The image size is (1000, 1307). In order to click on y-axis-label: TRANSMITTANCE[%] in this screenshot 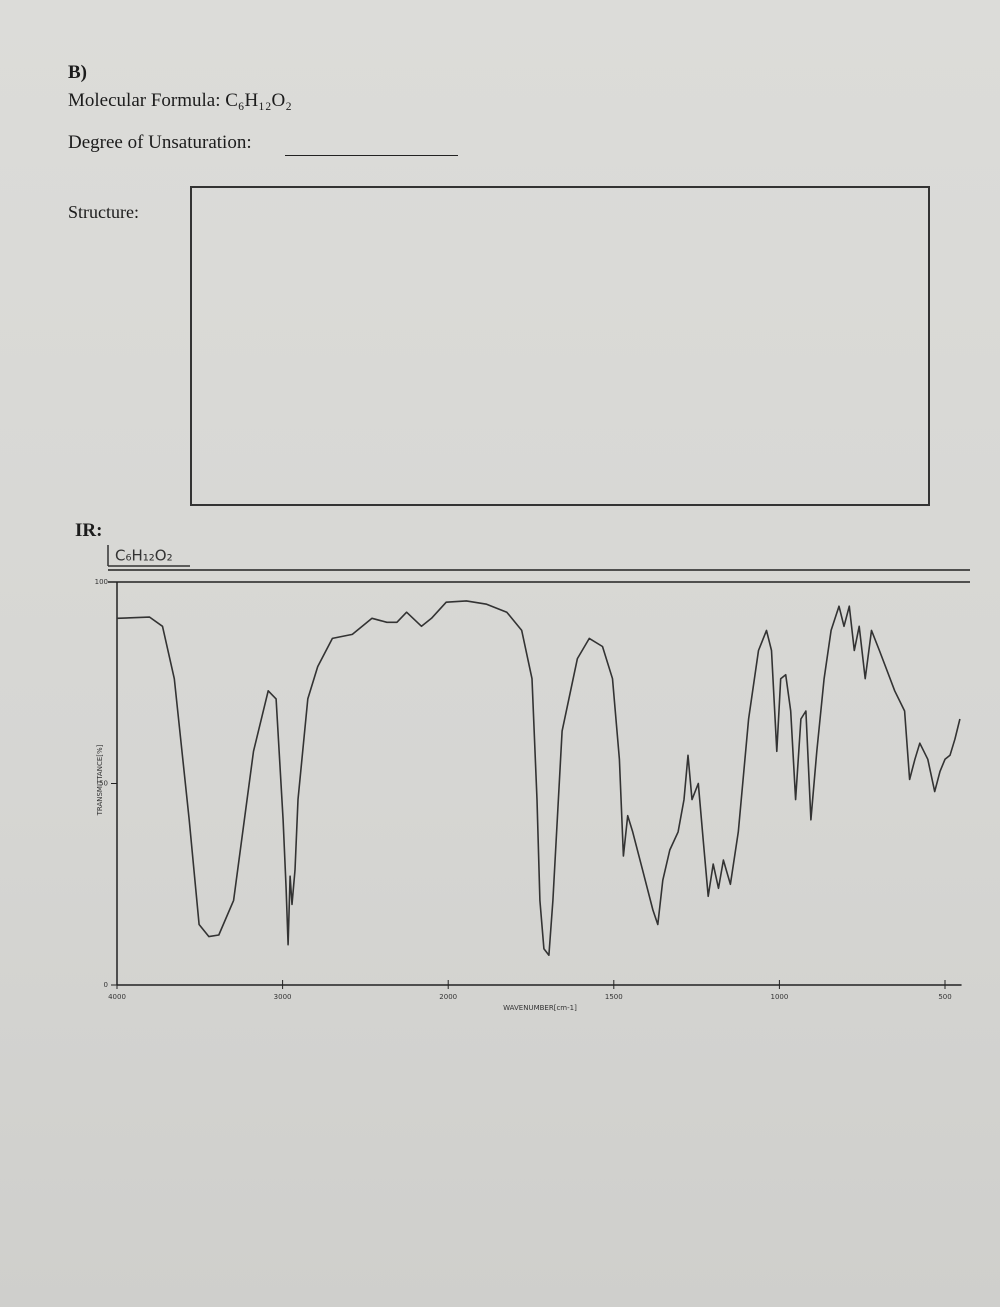, I will do `click(100, 780)`.